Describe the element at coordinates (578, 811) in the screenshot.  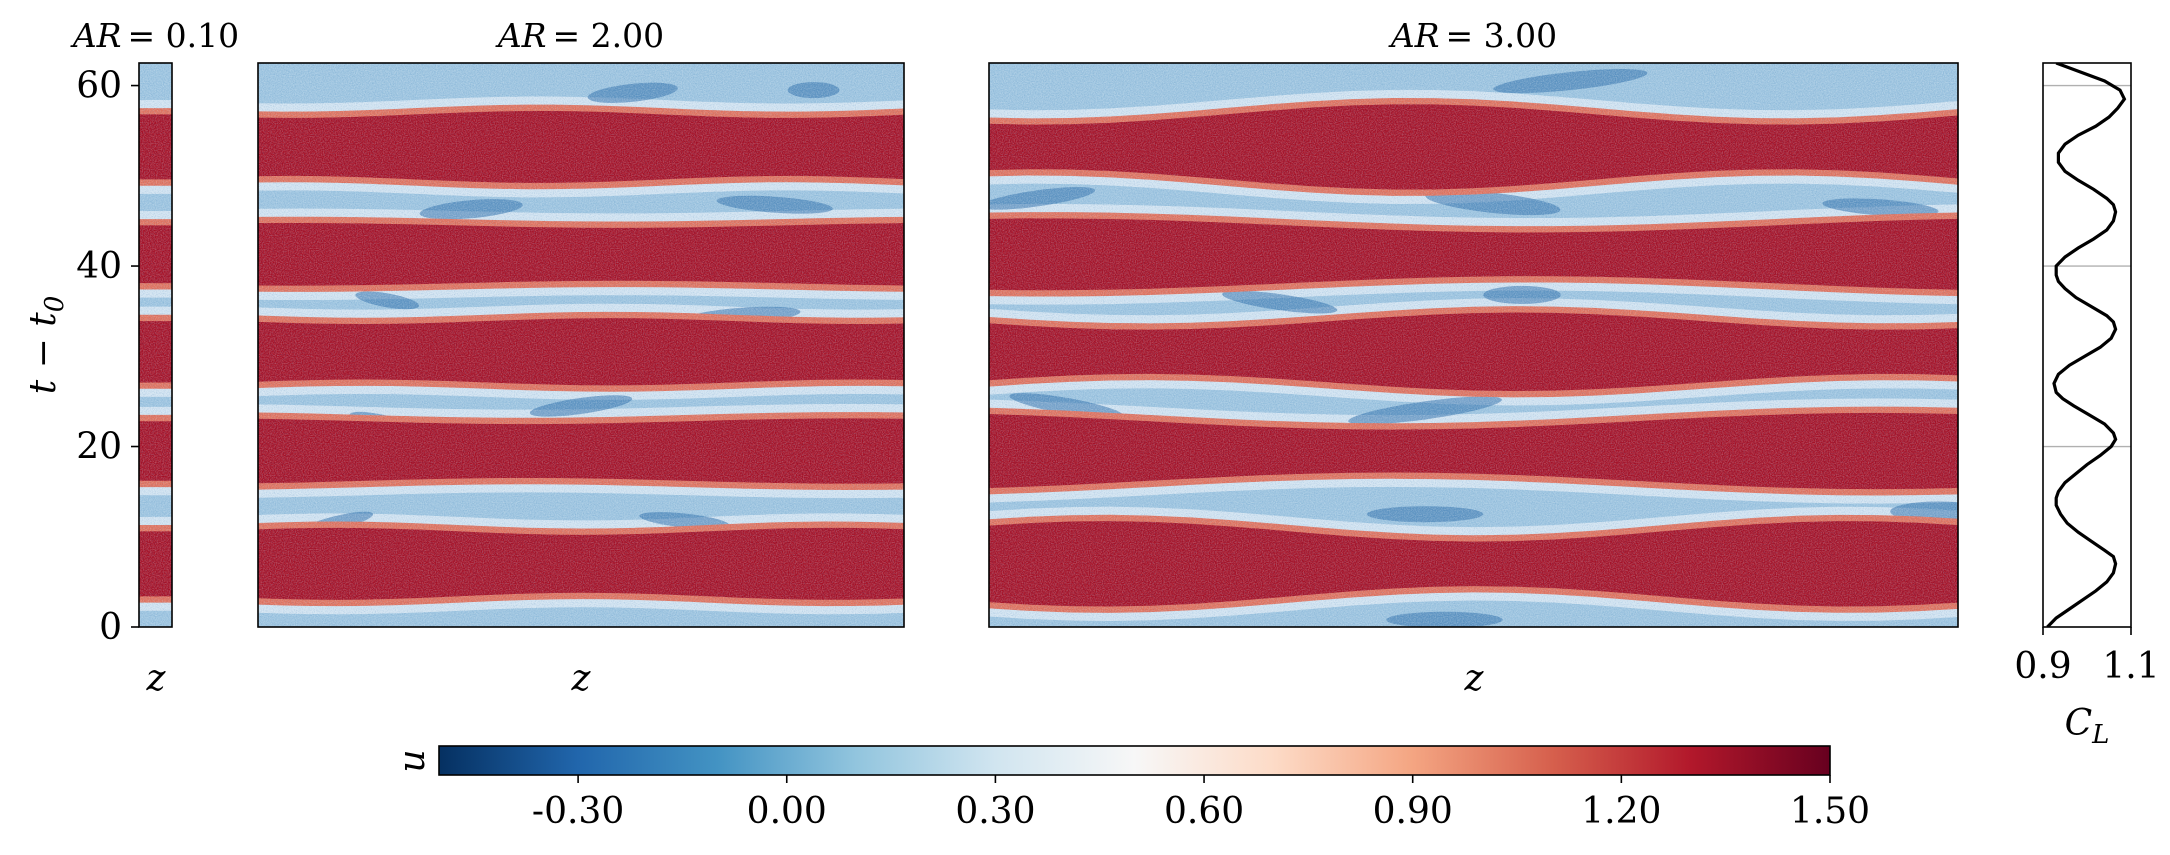
I see `colorbar-tick-label: -0.30` at that location.